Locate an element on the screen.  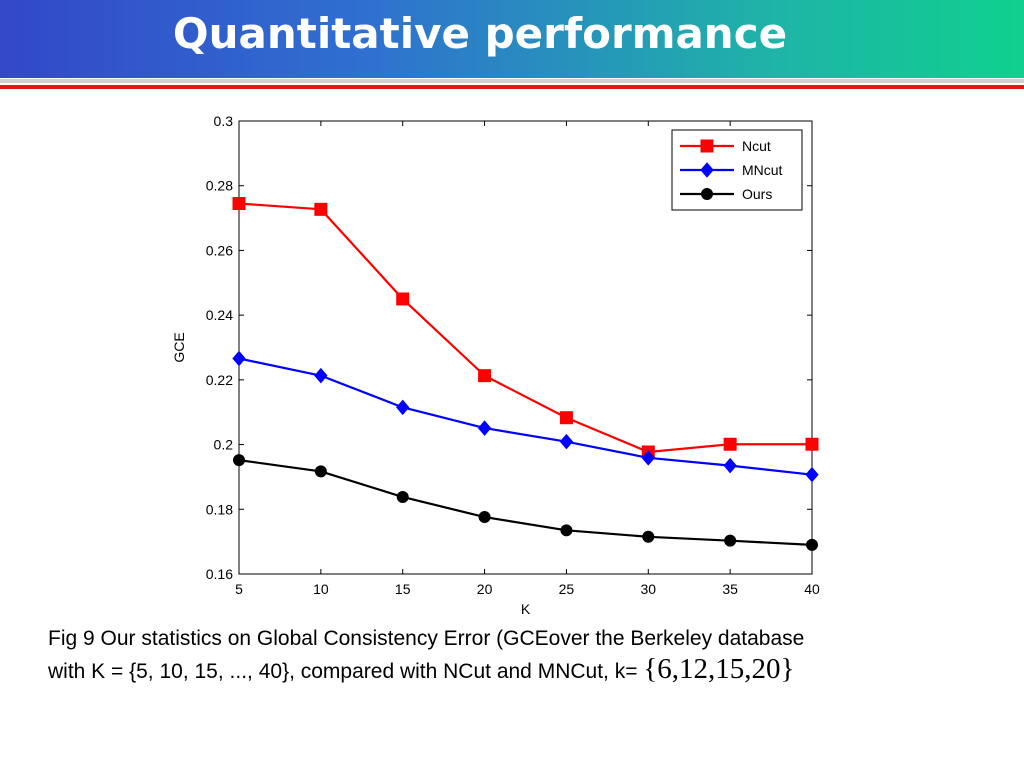
divider-gray is located at coordinates (512, 81).